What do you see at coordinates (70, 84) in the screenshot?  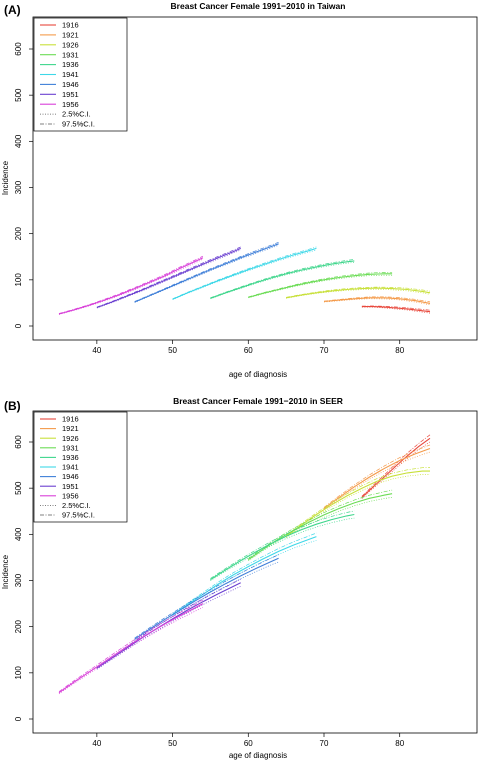 I see `panel-a-legend-label: 1946` at bounding box center [70, 84].